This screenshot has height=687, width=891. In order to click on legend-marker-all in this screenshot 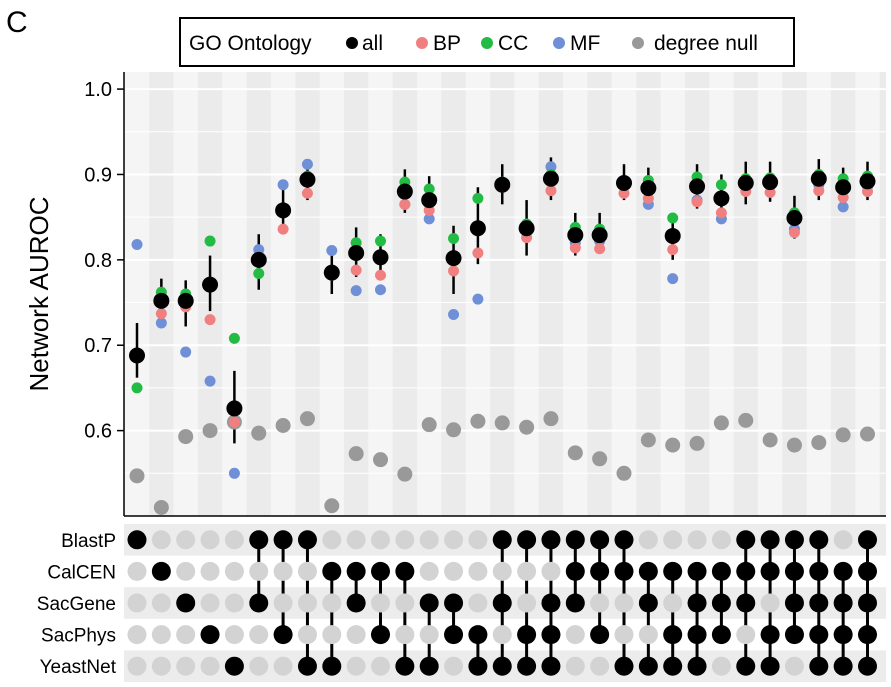, I will do `click(352, 43)`.